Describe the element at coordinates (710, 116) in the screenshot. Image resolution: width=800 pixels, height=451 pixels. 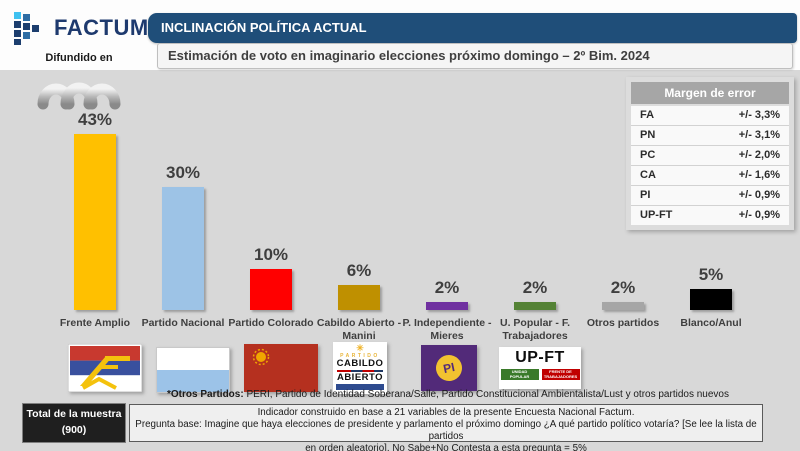
I see `moe-row-fa: FA +/- 3,3%` at that location.